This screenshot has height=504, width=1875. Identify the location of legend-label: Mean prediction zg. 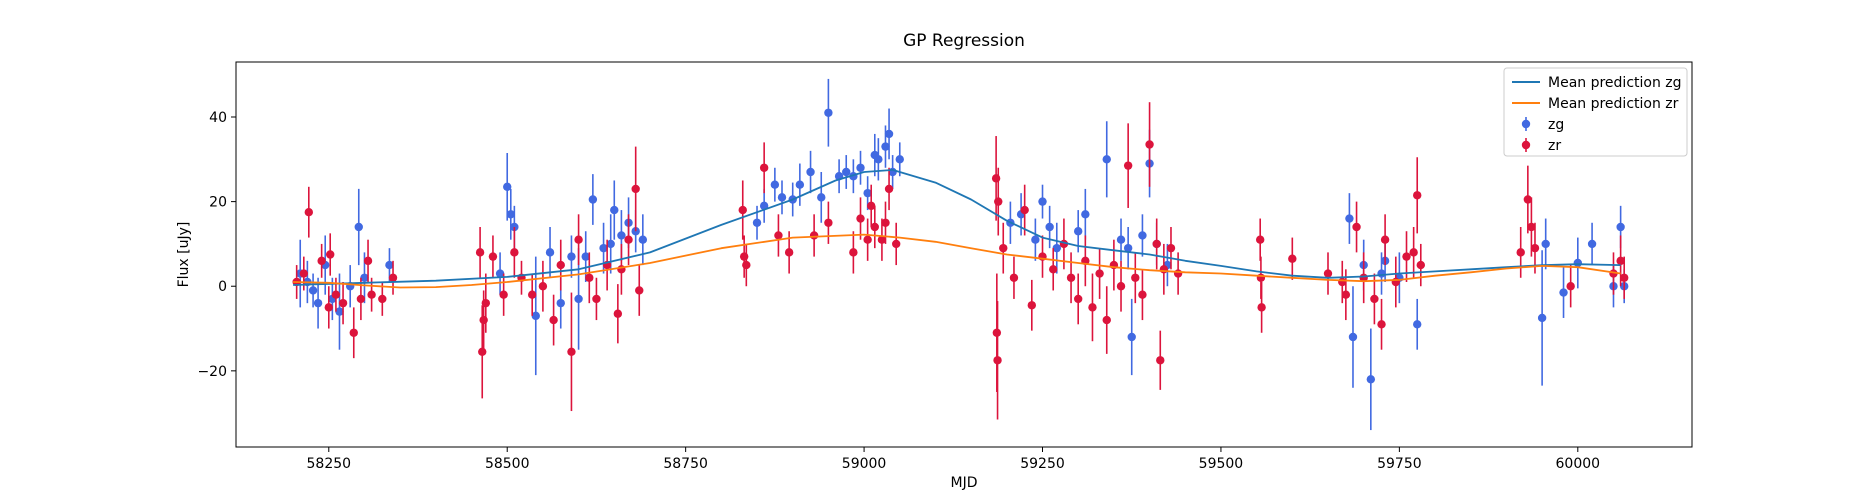
(1615, 83).